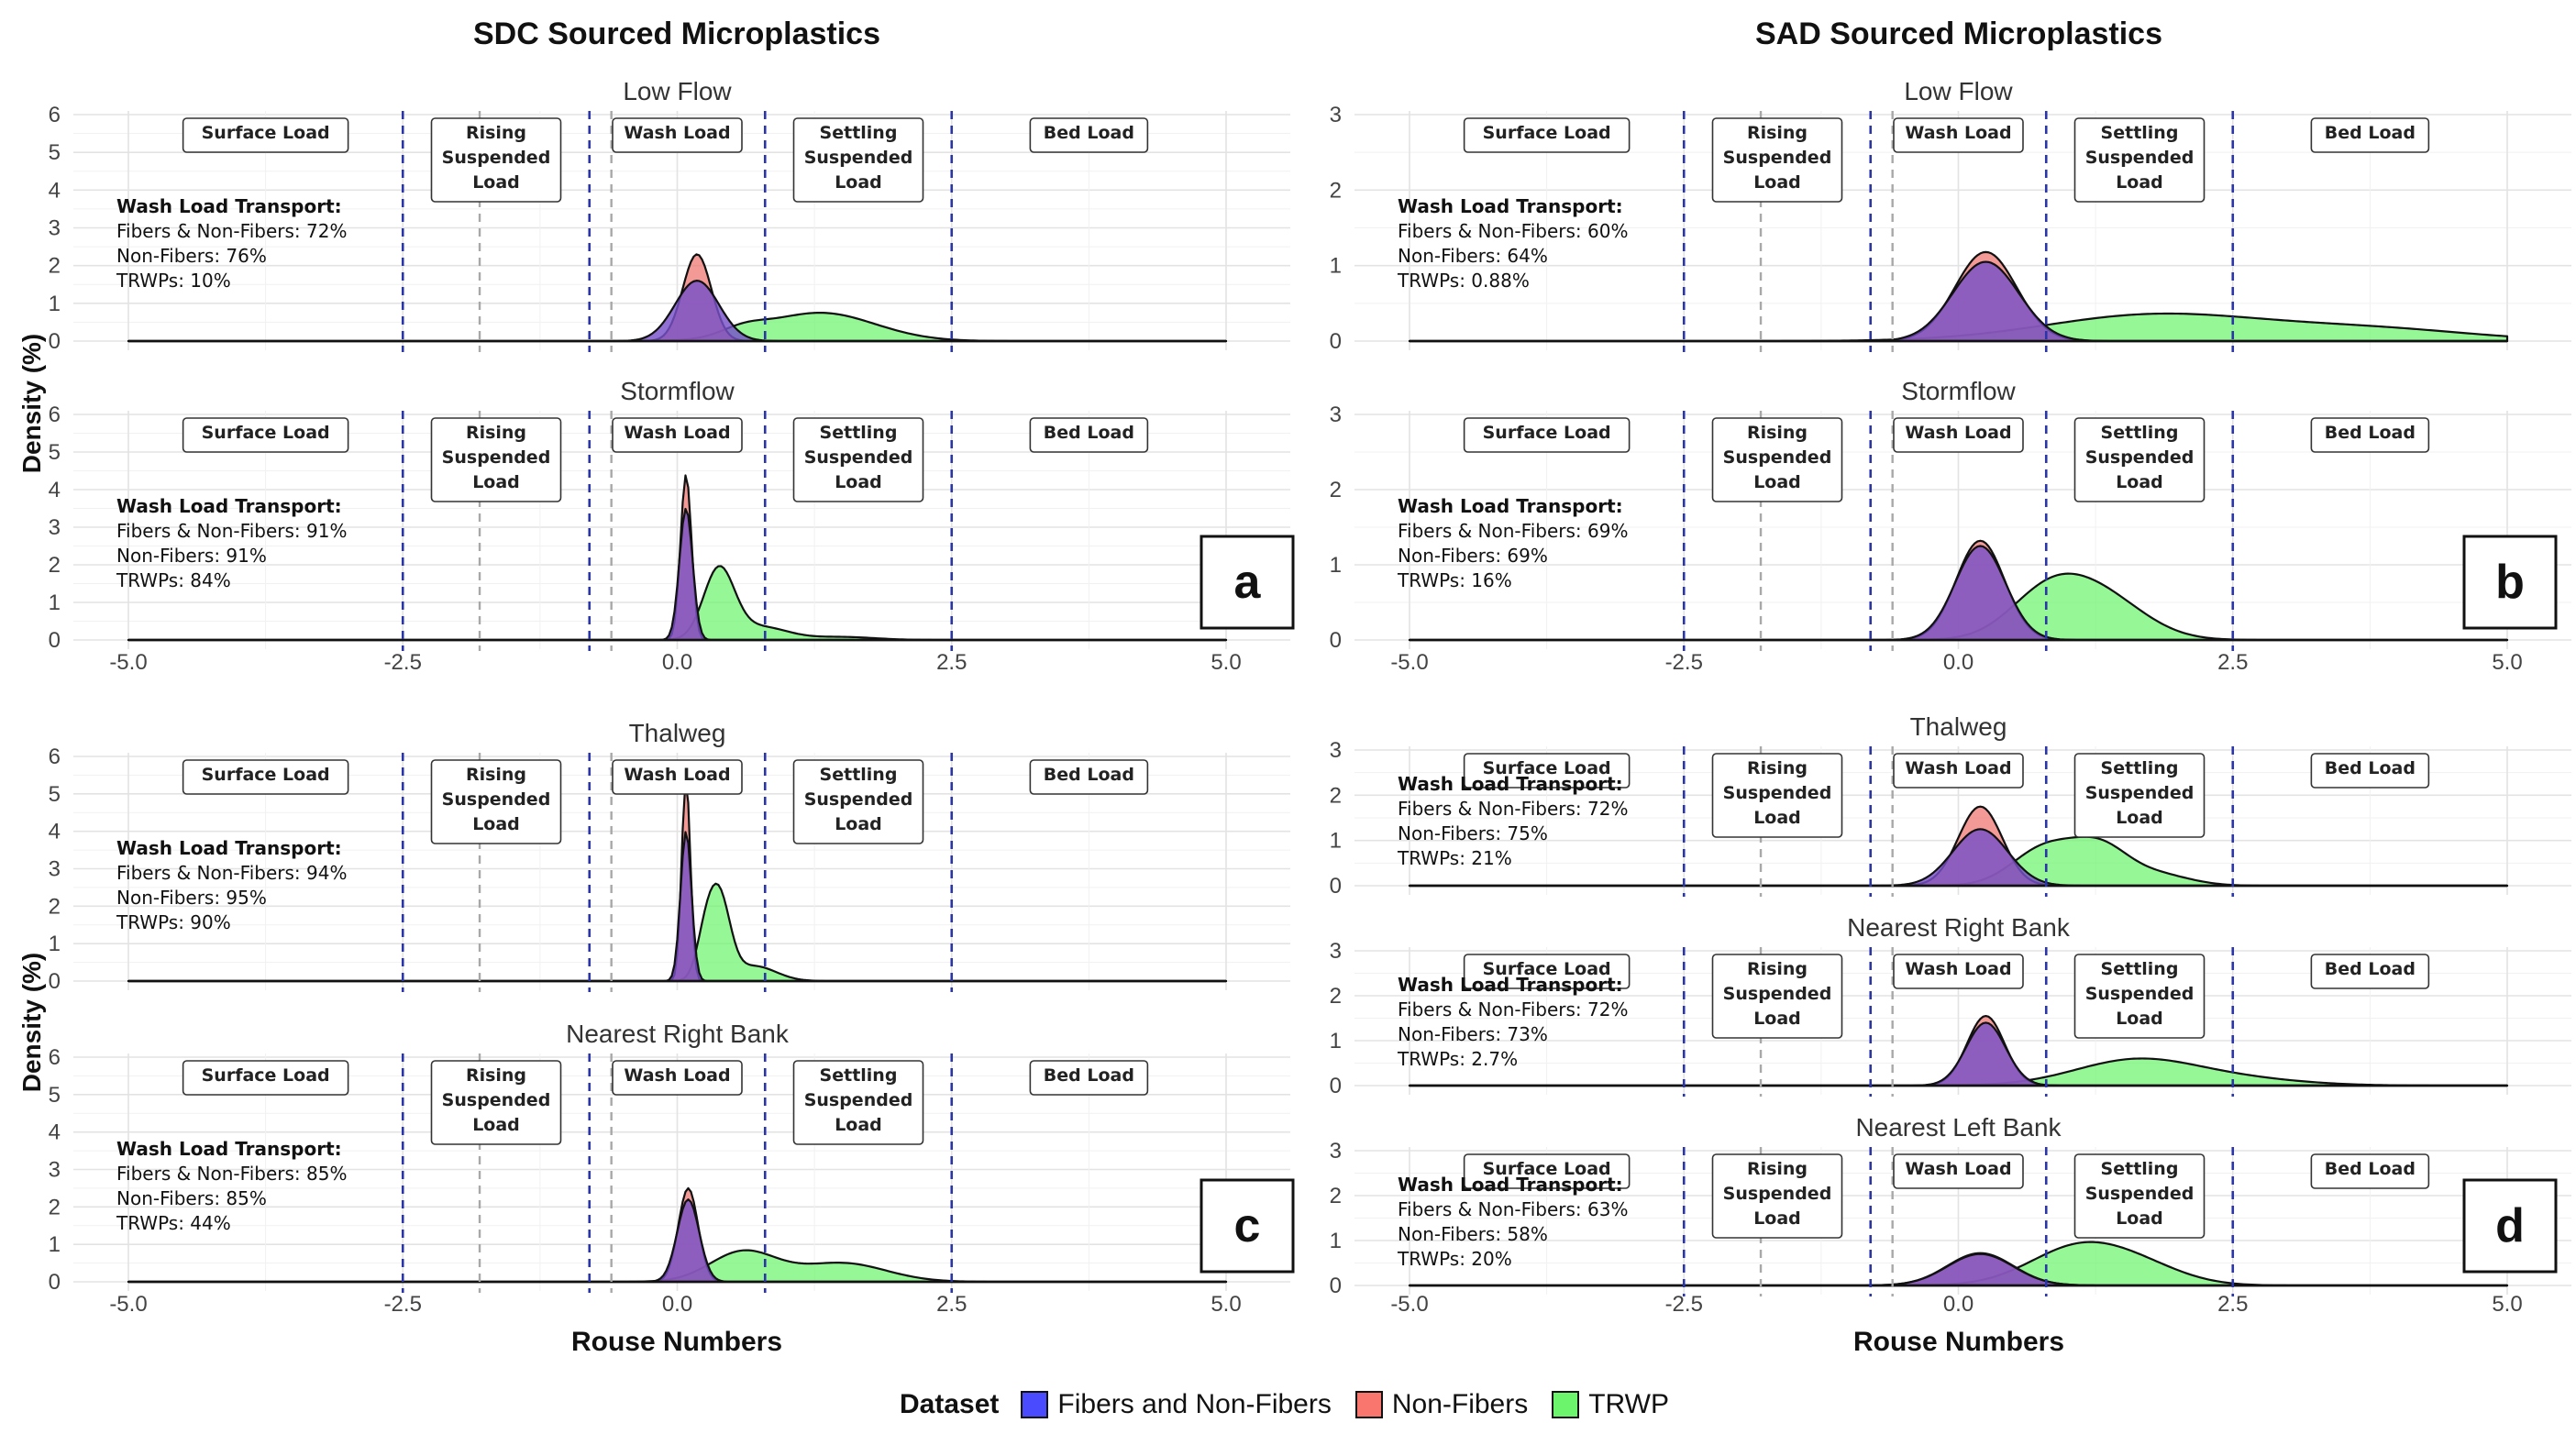 This screenshot has width=2576, height=1445. I want to click on wash-load-transport-line: Non-Fibers: 76%, so click(191, 256).